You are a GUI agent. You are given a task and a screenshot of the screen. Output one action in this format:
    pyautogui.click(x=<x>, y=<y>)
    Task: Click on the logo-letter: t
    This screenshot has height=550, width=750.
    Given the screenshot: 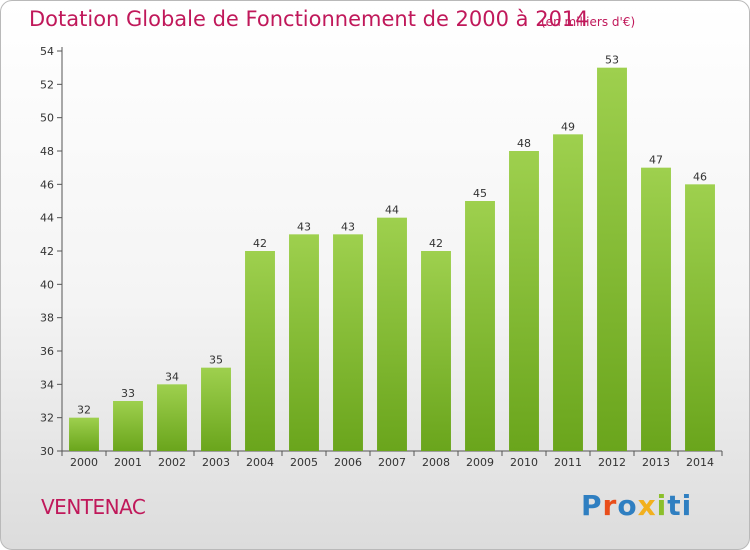 What is the action you would take?
    pyautogui.click(x=674, y=505)
    